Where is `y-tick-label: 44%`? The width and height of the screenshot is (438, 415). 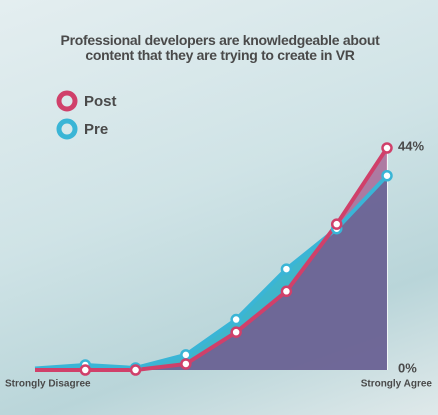
y-tick-label: 44% is located at coordinates (411, 145).